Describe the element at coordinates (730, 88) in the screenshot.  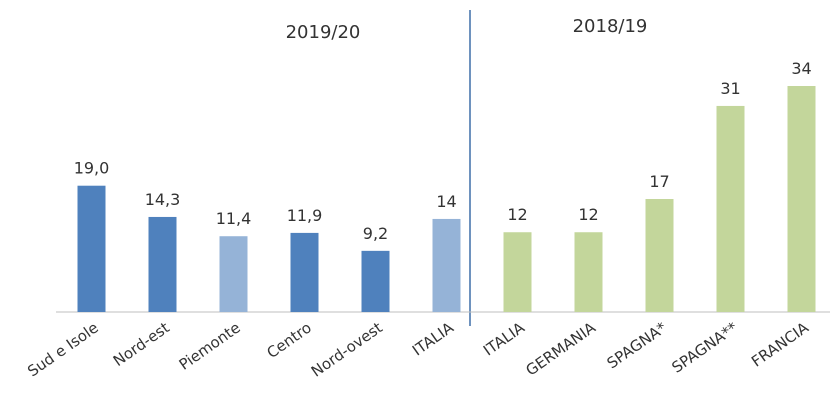
I see `value-label: 31` at that location.